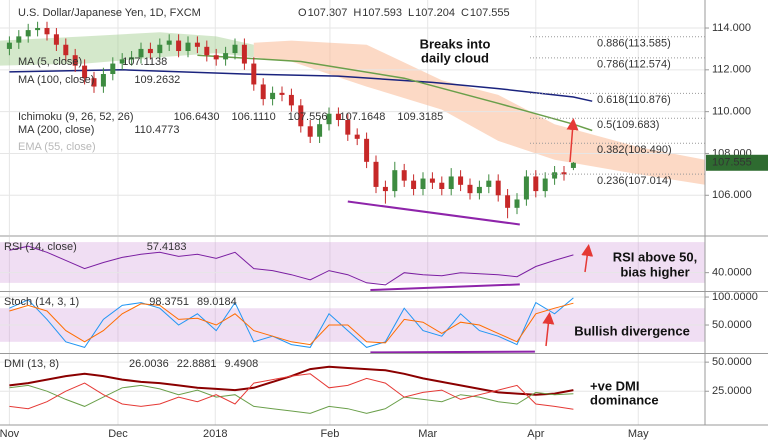  Describe the element at coordinates (634, 100) in the screenshot. I see `fib-label: 0.618(110.876)` at that location.